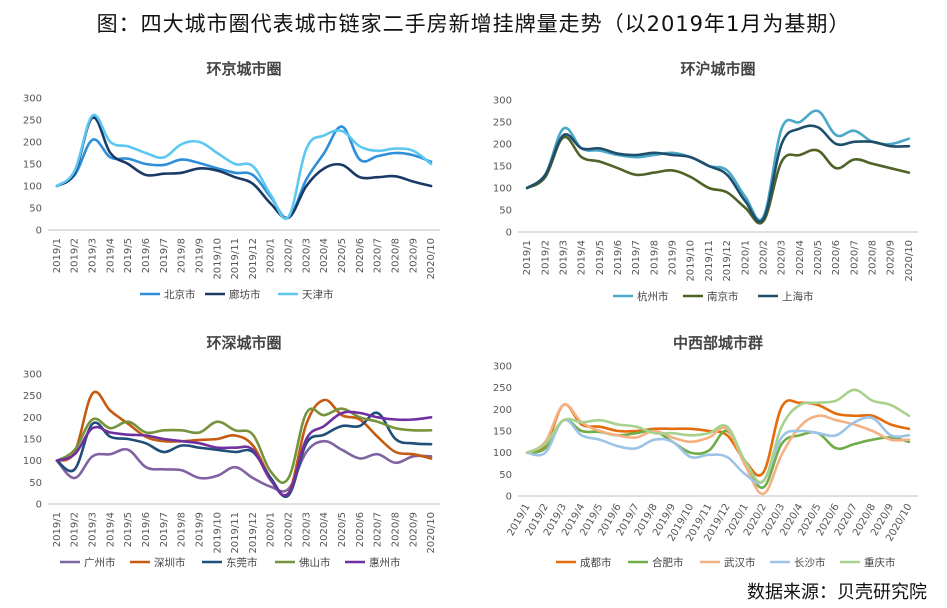 Image resolution: width=947 pixels, height=608 pixels. Describe the element at coordinates (723, 296) in the screenshot. I see `legend-label: 南京市` at that location.